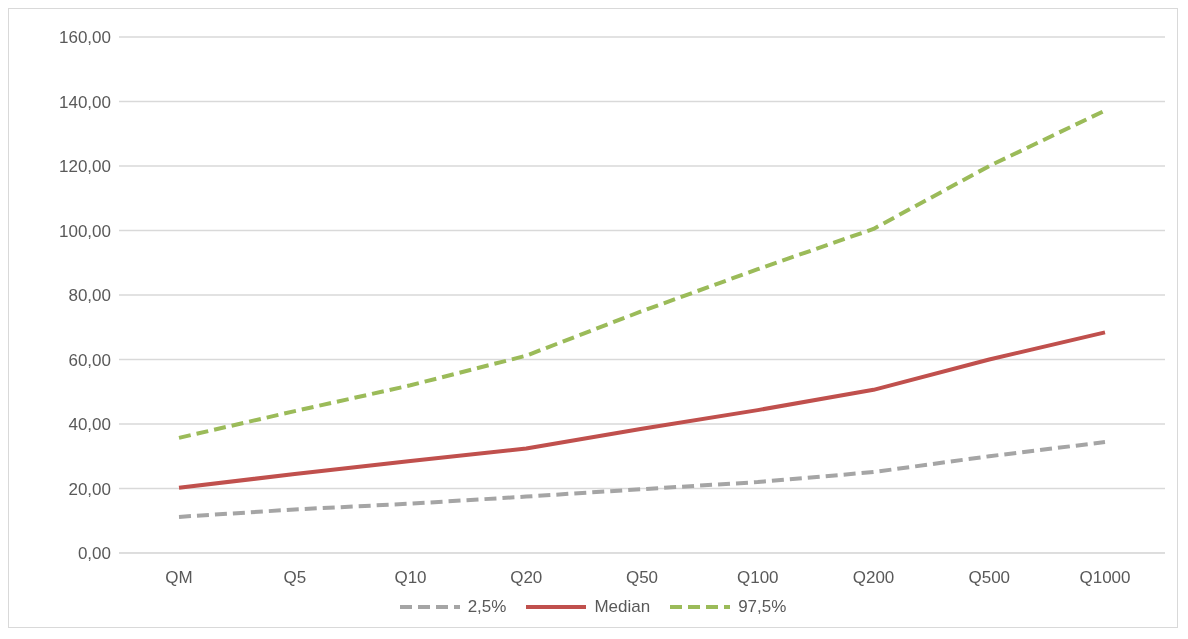 This screenshot has width=1188, height=639. What do you see at coordinates (622, 607) in the screenshot?
I see `legend-label: Median` at bounding box center [622, 607].